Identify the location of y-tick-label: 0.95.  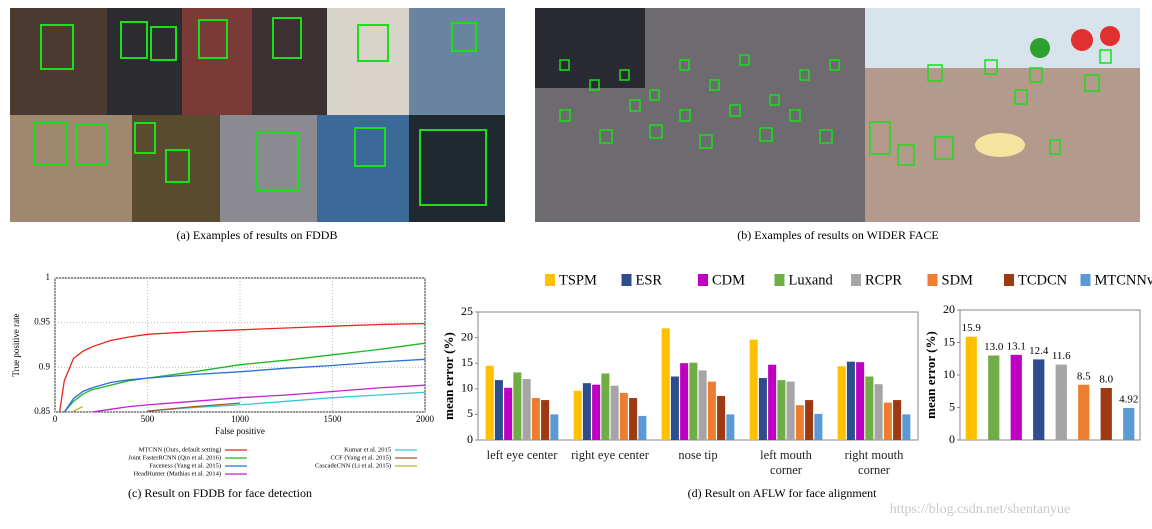
(42, 322).